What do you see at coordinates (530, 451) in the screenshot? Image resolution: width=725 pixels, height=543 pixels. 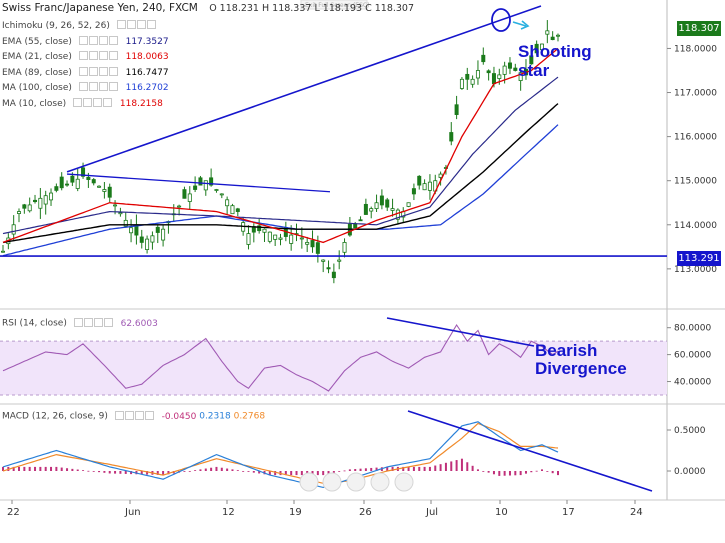 I see `macd-divergence-line` at bounding box center [530, 451].